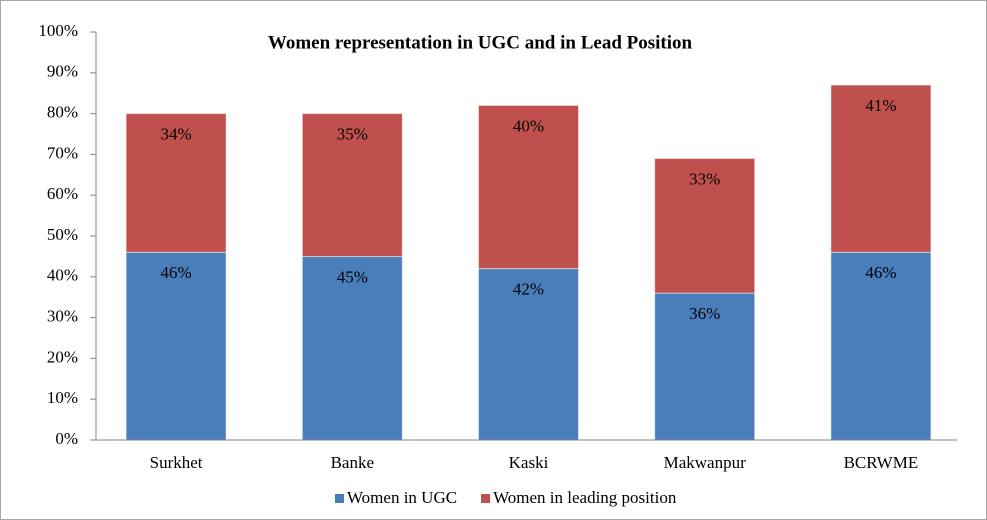 The image size is (987, 520). What do you see at coordinates (529, 462) in the screenshot?
I see `x-tick-label: Kaski` at bounding box center [529, 462].